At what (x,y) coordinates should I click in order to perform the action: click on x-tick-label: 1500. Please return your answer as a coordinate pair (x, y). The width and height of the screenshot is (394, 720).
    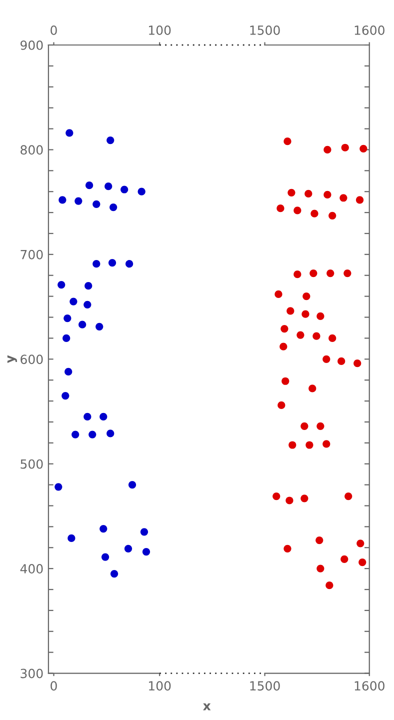
    Looking at the image, I should click on (265, 686).